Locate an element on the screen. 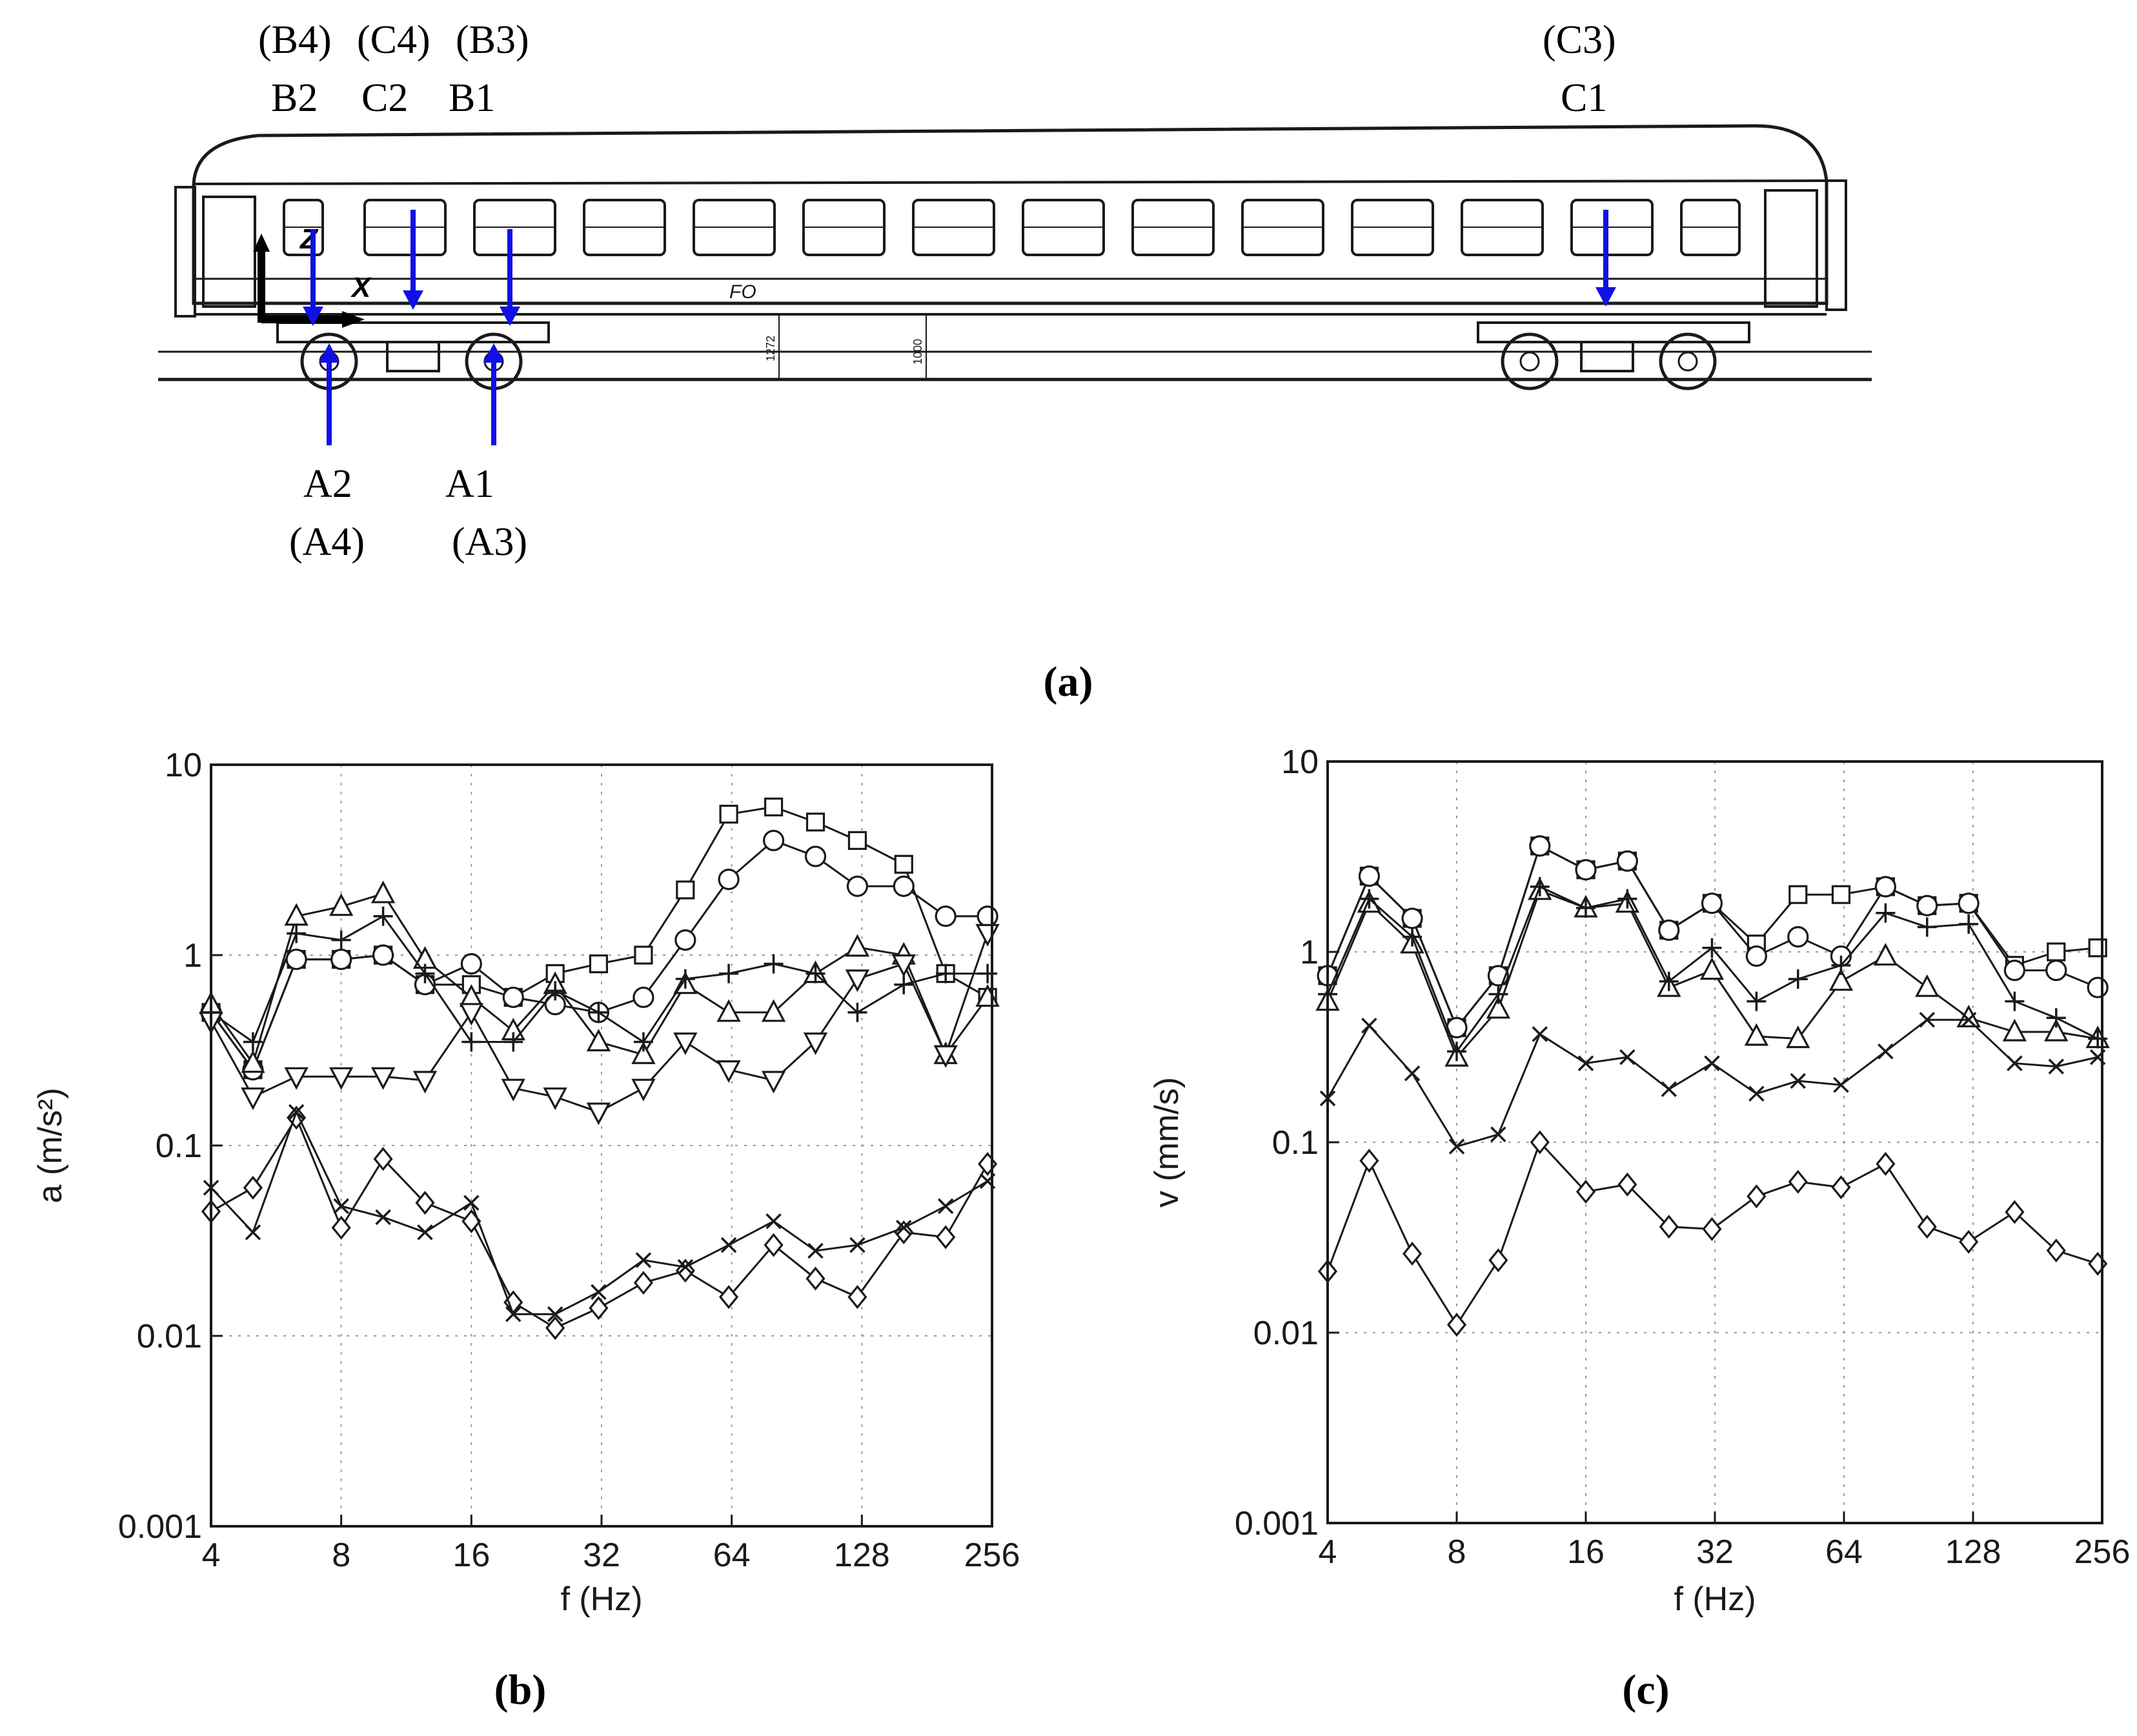 Image resolution: width=2137 pixels, height=1736 pixels. x-tick-label: 16 is located at coordinates (1586, 1552).